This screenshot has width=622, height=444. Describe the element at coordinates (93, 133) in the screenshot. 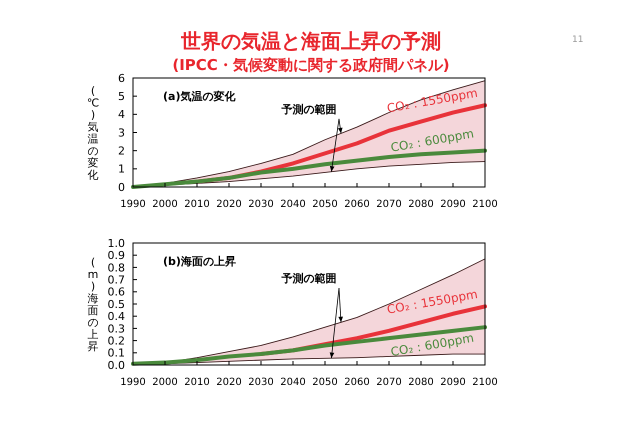

I see `y-axis-title: (℃)気温の変化` at that location.